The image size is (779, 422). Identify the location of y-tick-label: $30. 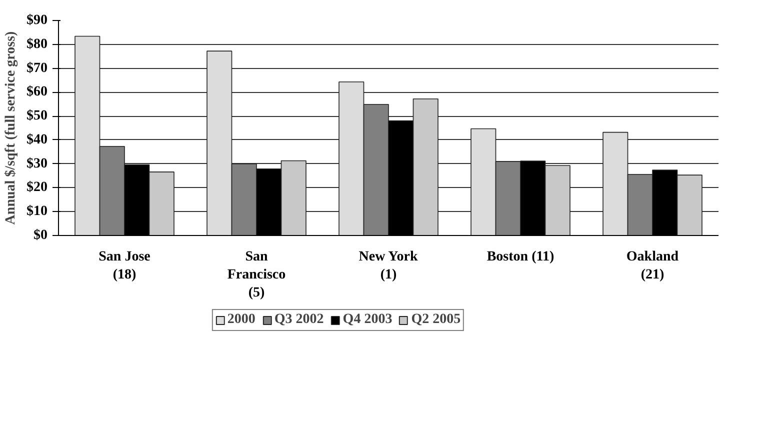
(37, 164).